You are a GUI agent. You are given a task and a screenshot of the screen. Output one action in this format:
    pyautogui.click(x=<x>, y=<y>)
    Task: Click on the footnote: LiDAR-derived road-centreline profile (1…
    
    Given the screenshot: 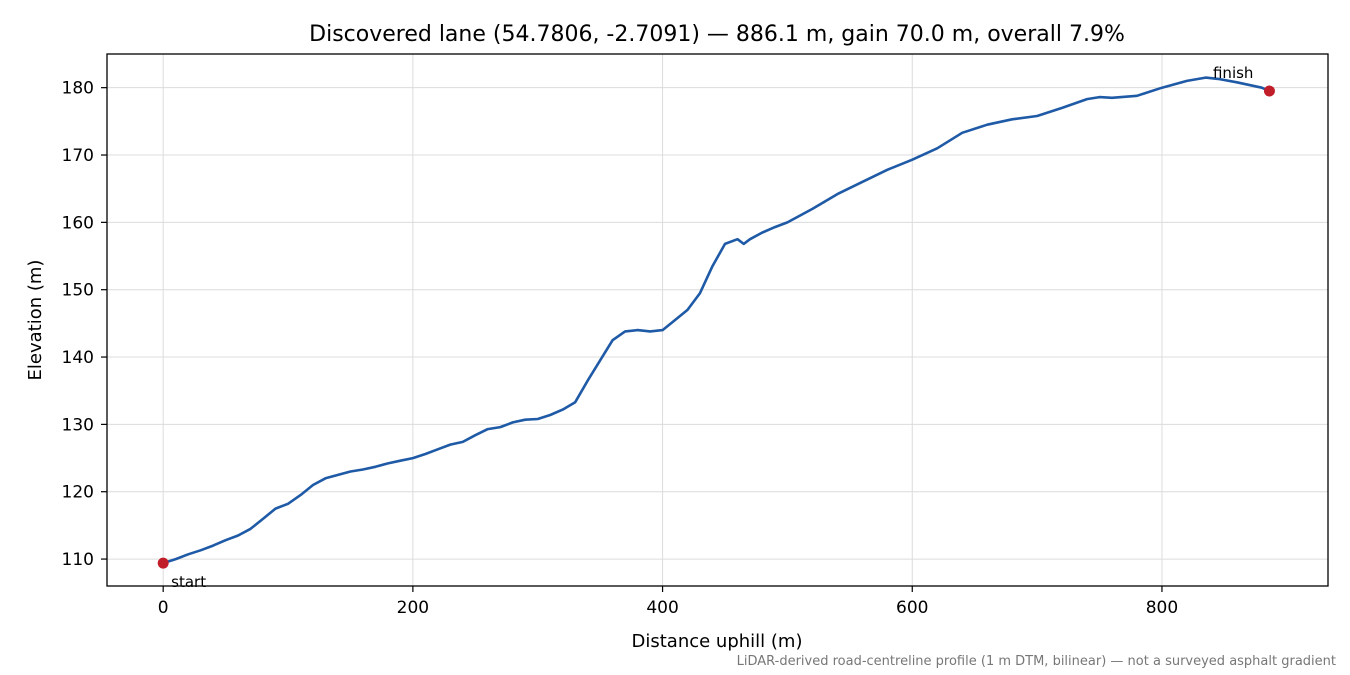 What is the action you would take?
    pyautogui.click(x=1036, y=661)
    